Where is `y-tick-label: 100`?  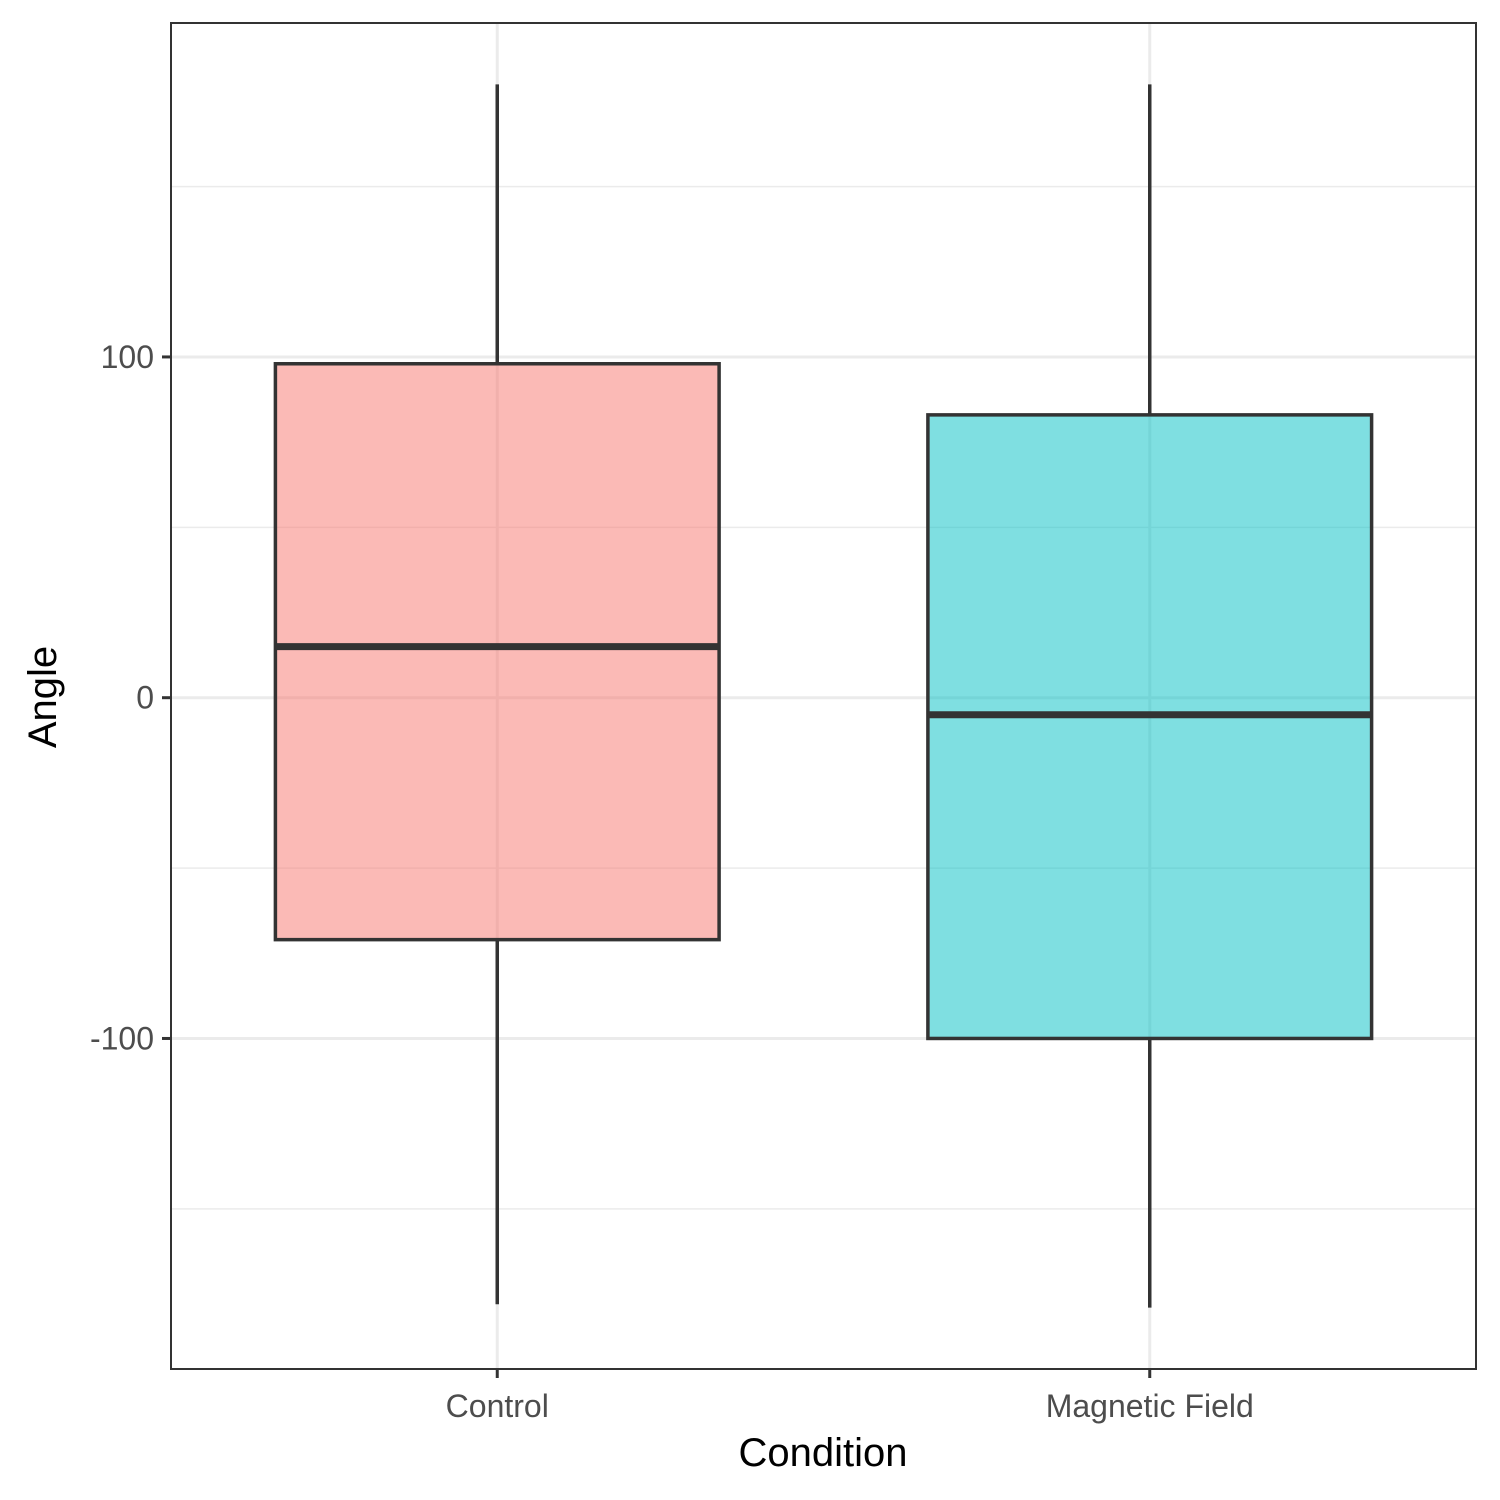 y-tick-label: 100 is located at coordinates (127, 357).